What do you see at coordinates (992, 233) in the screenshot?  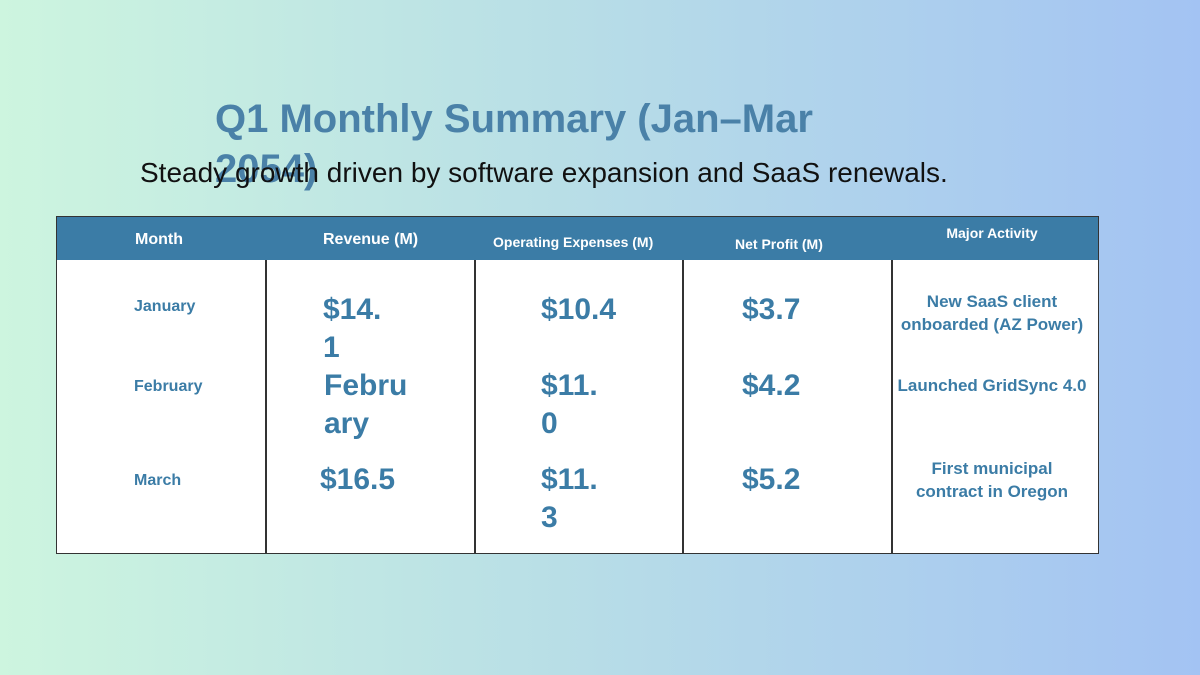 I see `column-header: Major Activity` at bounding box center [992, 233].